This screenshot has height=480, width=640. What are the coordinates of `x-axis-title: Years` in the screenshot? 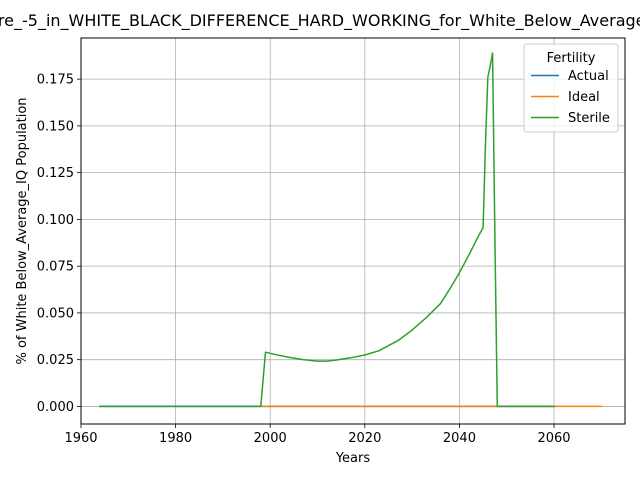 It's located at (353, 458).